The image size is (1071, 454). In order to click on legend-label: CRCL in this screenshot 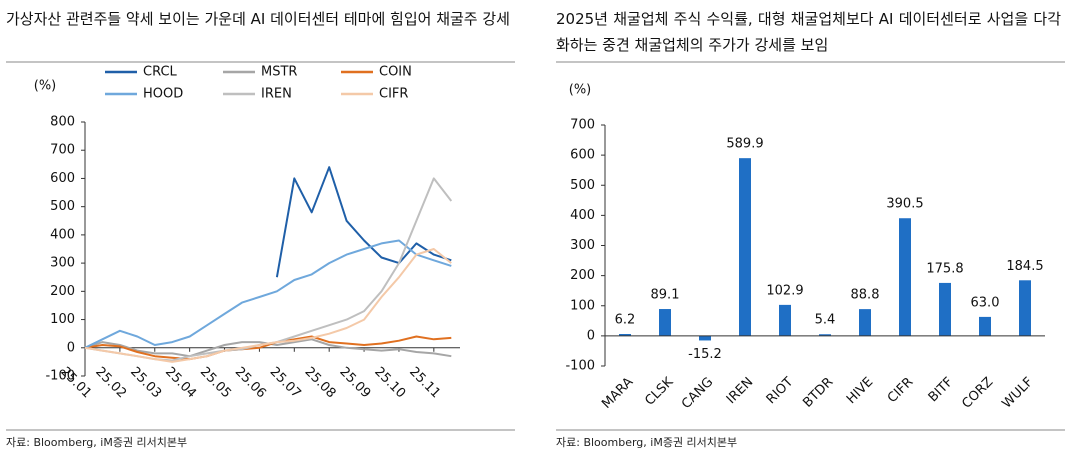, I will do `click(160, 72)`.